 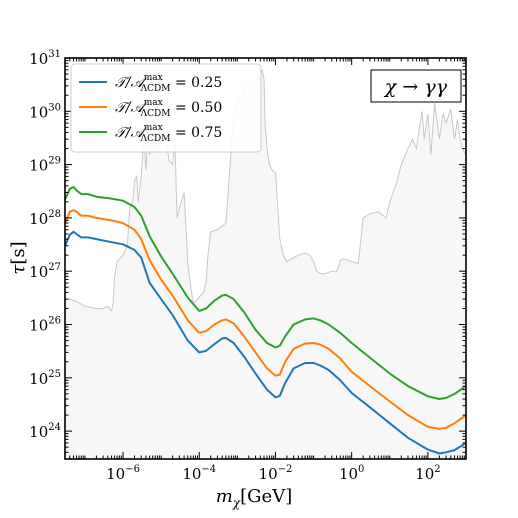 What do you see at coordinates (254, 498) in the screenshot?
I see `x-axis-label: mχ[GeV]` at bounding box center [254, 498].